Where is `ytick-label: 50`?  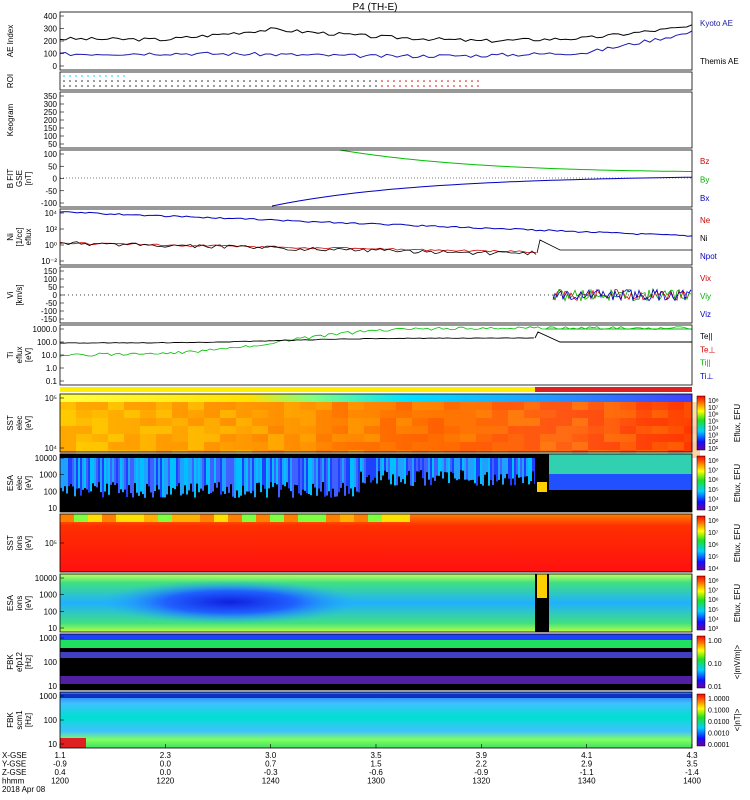 ytick-label: 50 is located at coordinates (52, 287).